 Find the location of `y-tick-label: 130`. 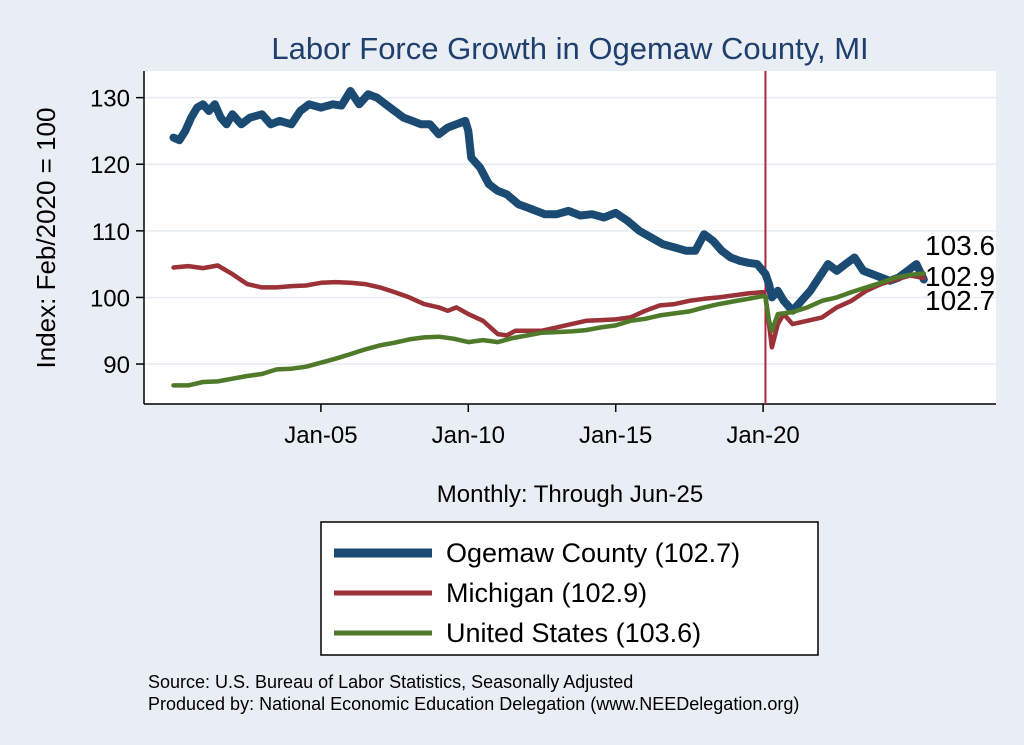

y-tick-label: 130 is located at coordinates (110, 99).